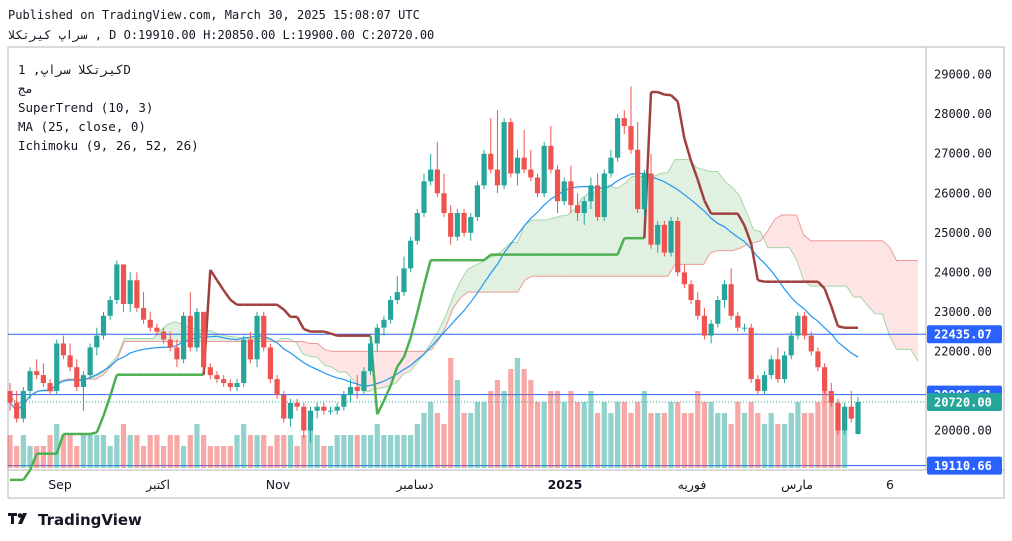  I want to click on time-axis, so click(506, 484).